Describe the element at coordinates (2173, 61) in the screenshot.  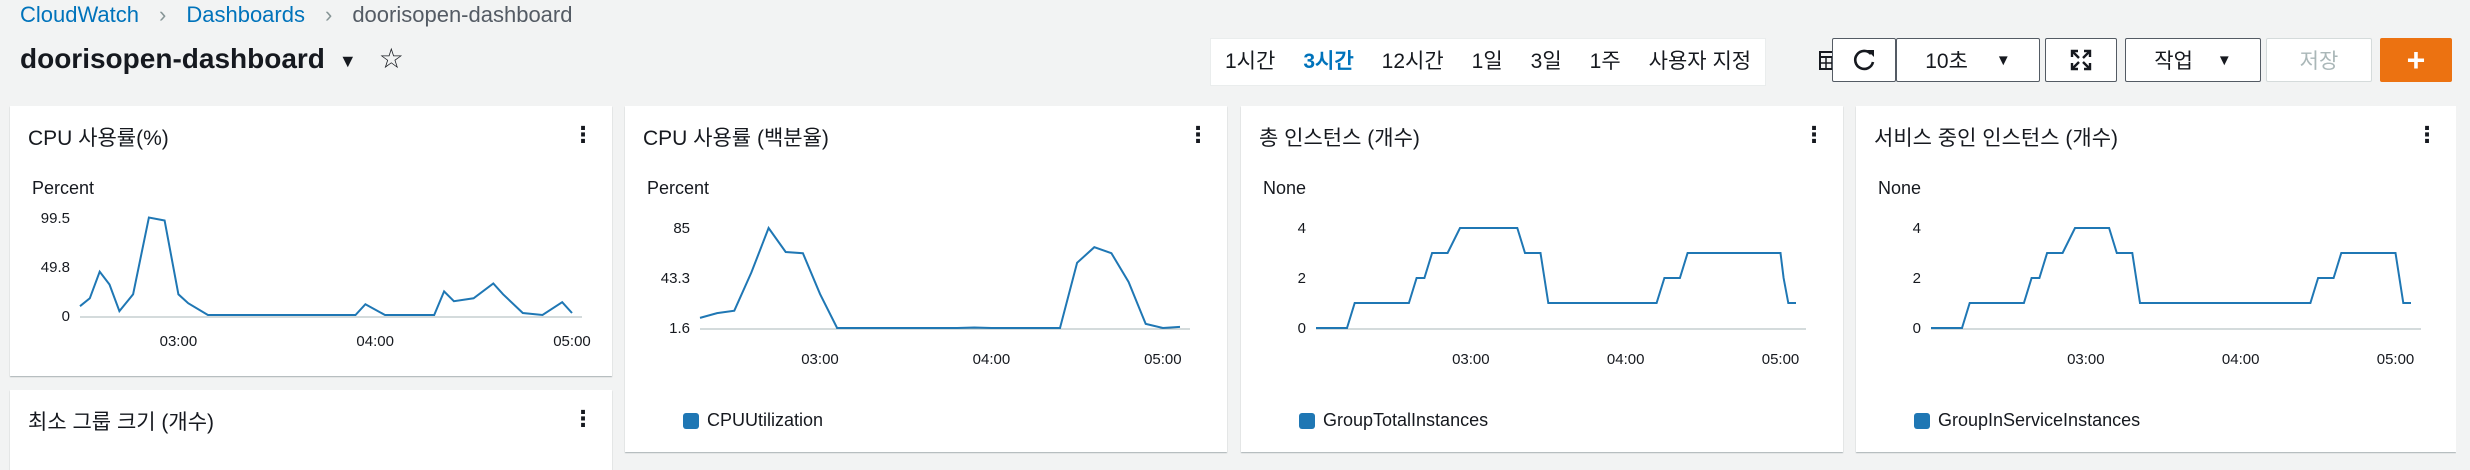
I see `actions-label: 작업` at that location.